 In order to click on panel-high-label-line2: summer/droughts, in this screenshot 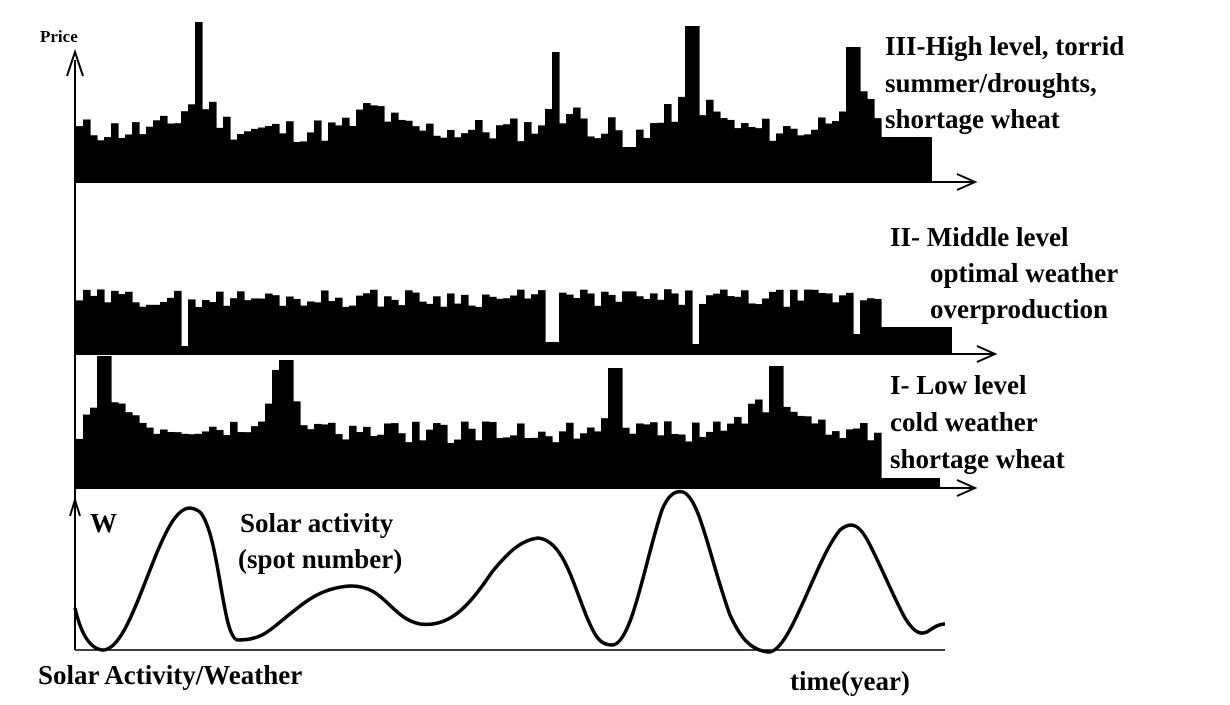, I will do `click(991, 83)`.